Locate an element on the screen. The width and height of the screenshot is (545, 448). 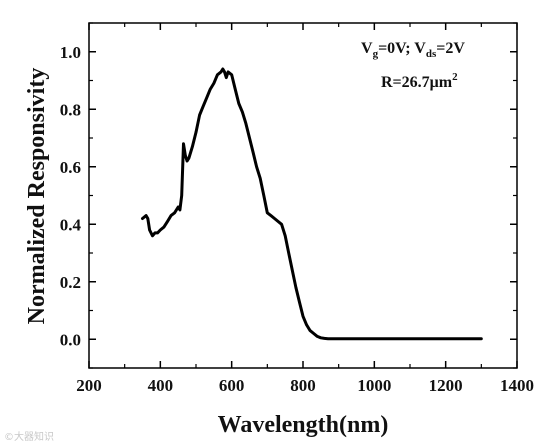
conditions-mid: =0V; V is located at coordinates (402, 48).